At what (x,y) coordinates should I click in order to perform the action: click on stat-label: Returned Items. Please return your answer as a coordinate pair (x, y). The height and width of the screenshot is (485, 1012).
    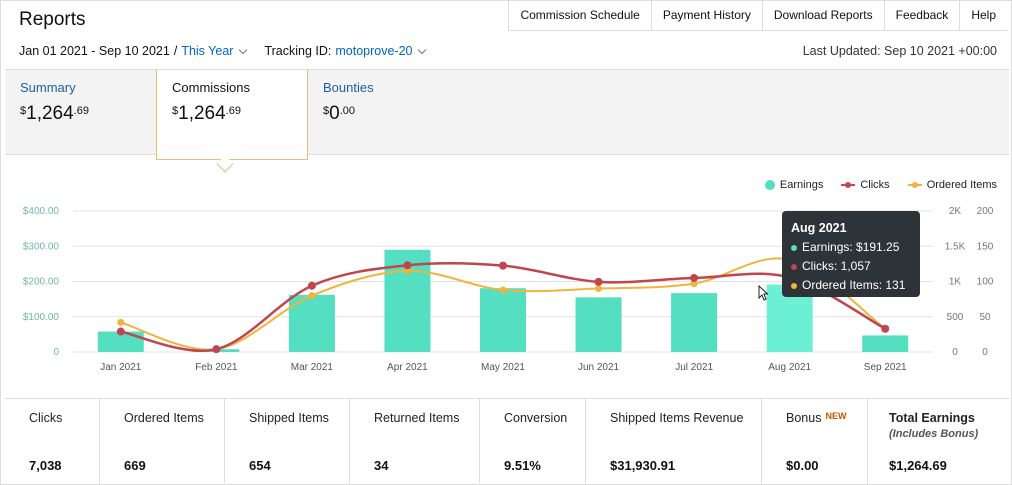
    Looking at the image, I should click on (417, 418).